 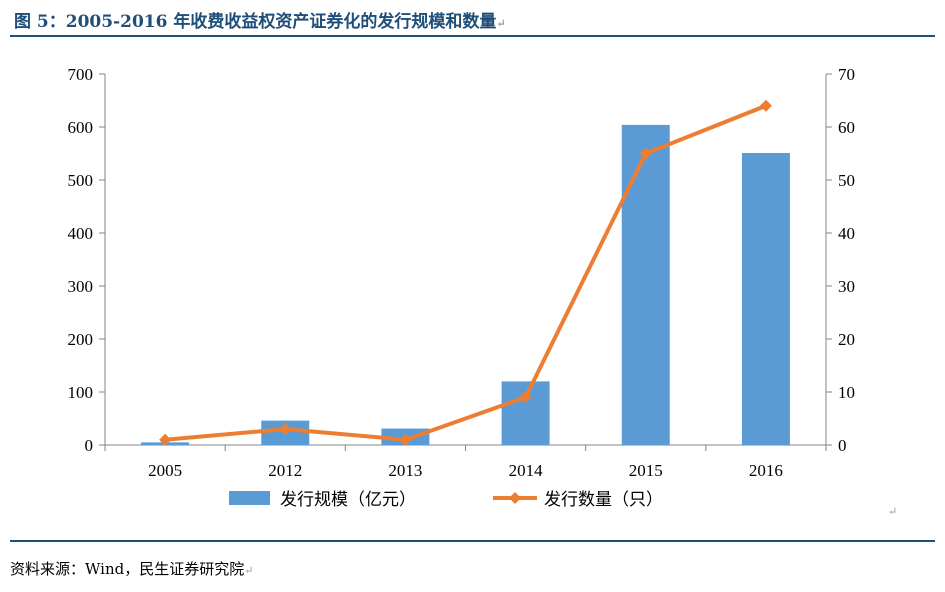 I want to click on legend-swatch-bar, so click(x=249, y=498).